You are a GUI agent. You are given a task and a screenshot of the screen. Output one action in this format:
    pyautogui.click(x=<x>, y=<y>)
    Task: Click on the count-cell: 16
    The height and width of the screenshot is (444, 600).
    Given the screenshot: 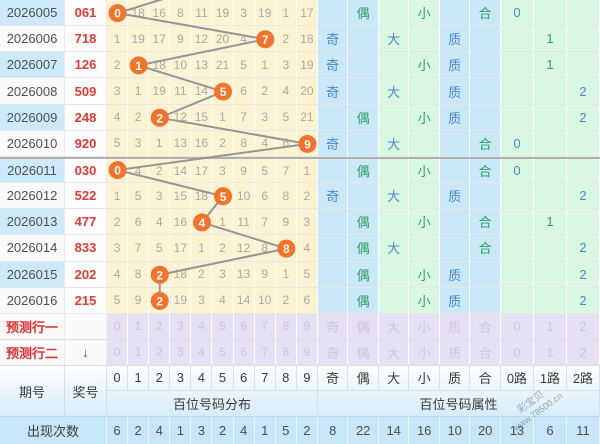 What is the action you would take?
    pyautogui.click(x=424, y=430)
    